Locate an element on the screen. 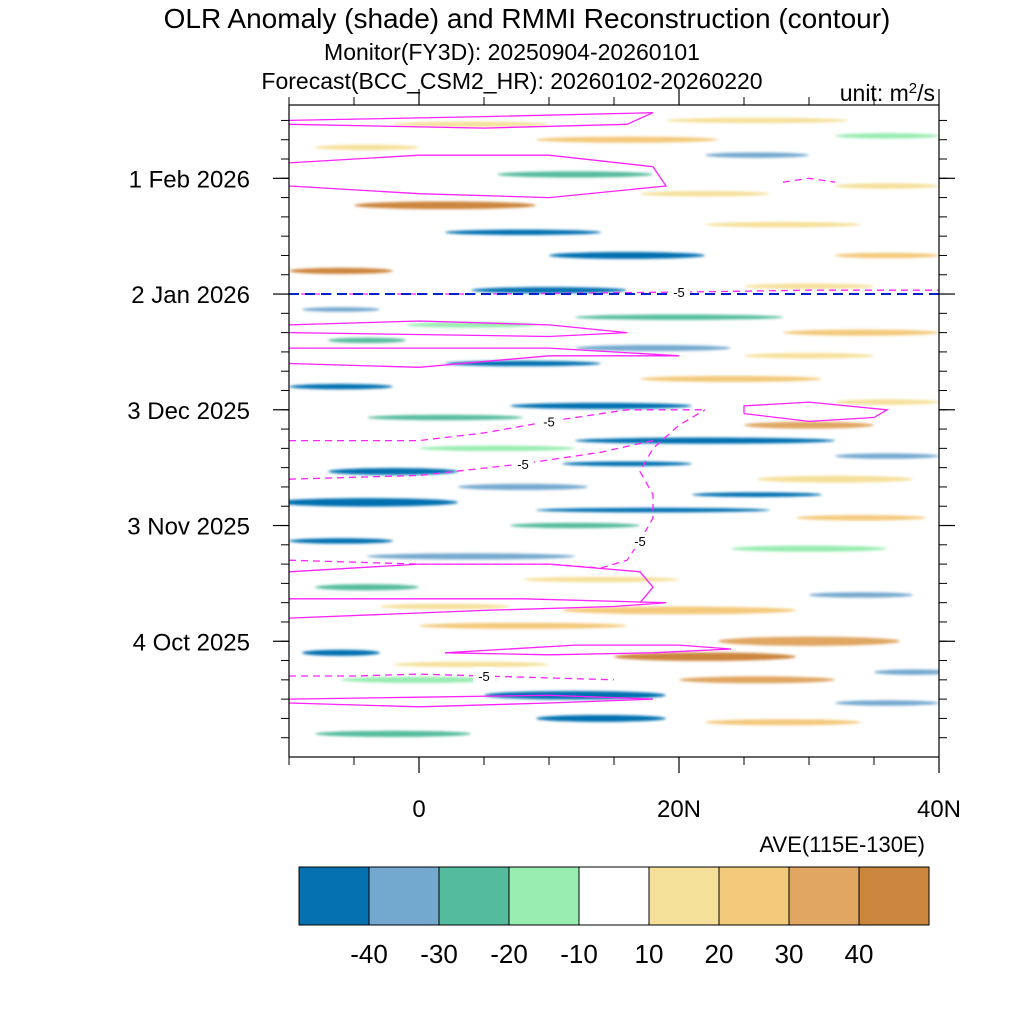  colorbar-label: 30 is located at coordinates (789, 954).